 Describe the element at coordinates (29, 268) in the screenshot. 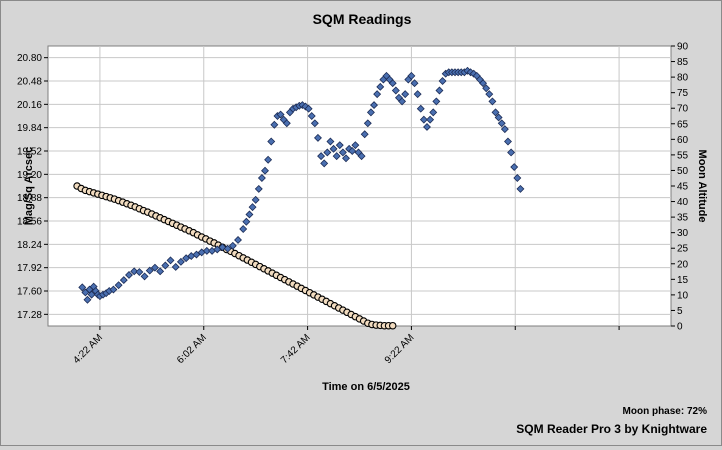

I see `y-tick-label: 17.92` at that location.